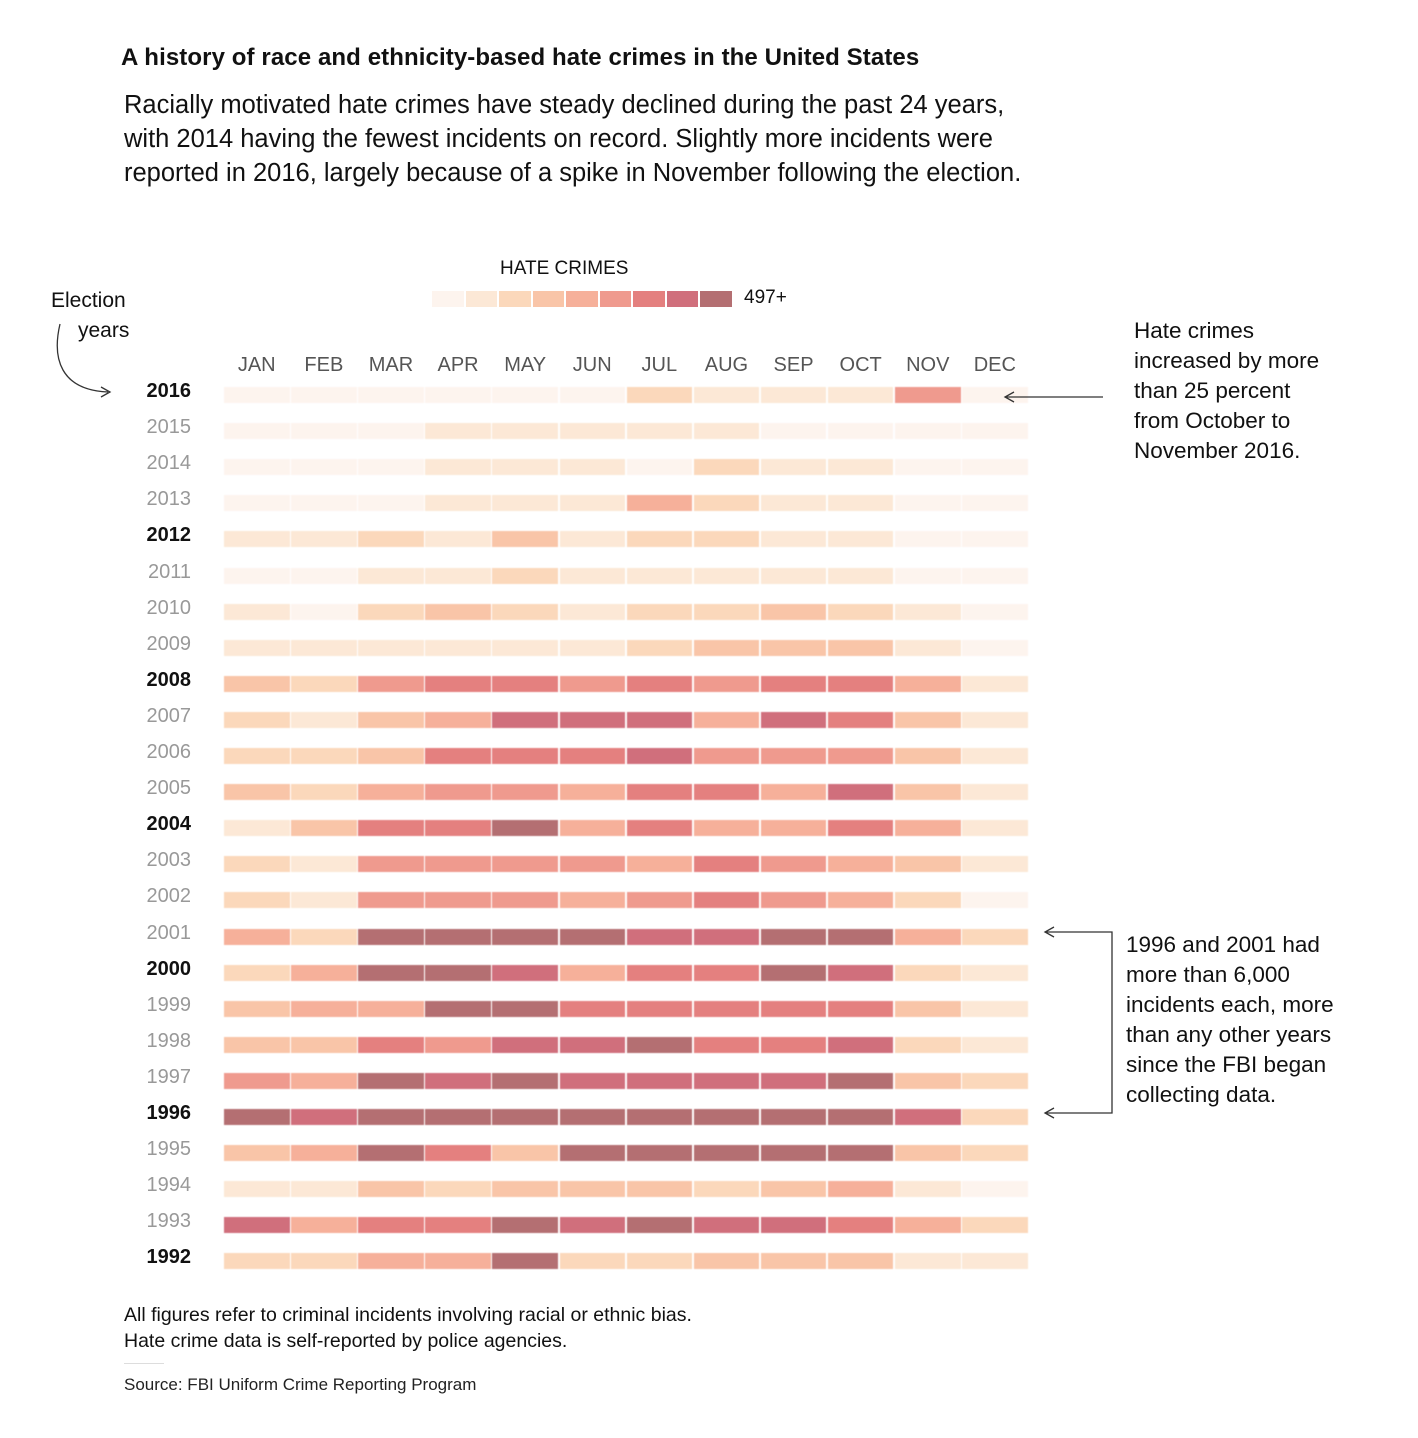 The height and width of the screenshot is (1438, 1418). Describe the element at coordinates (169, 1149) in the screenshot. I see `year-tick-label: 1995` at that location.